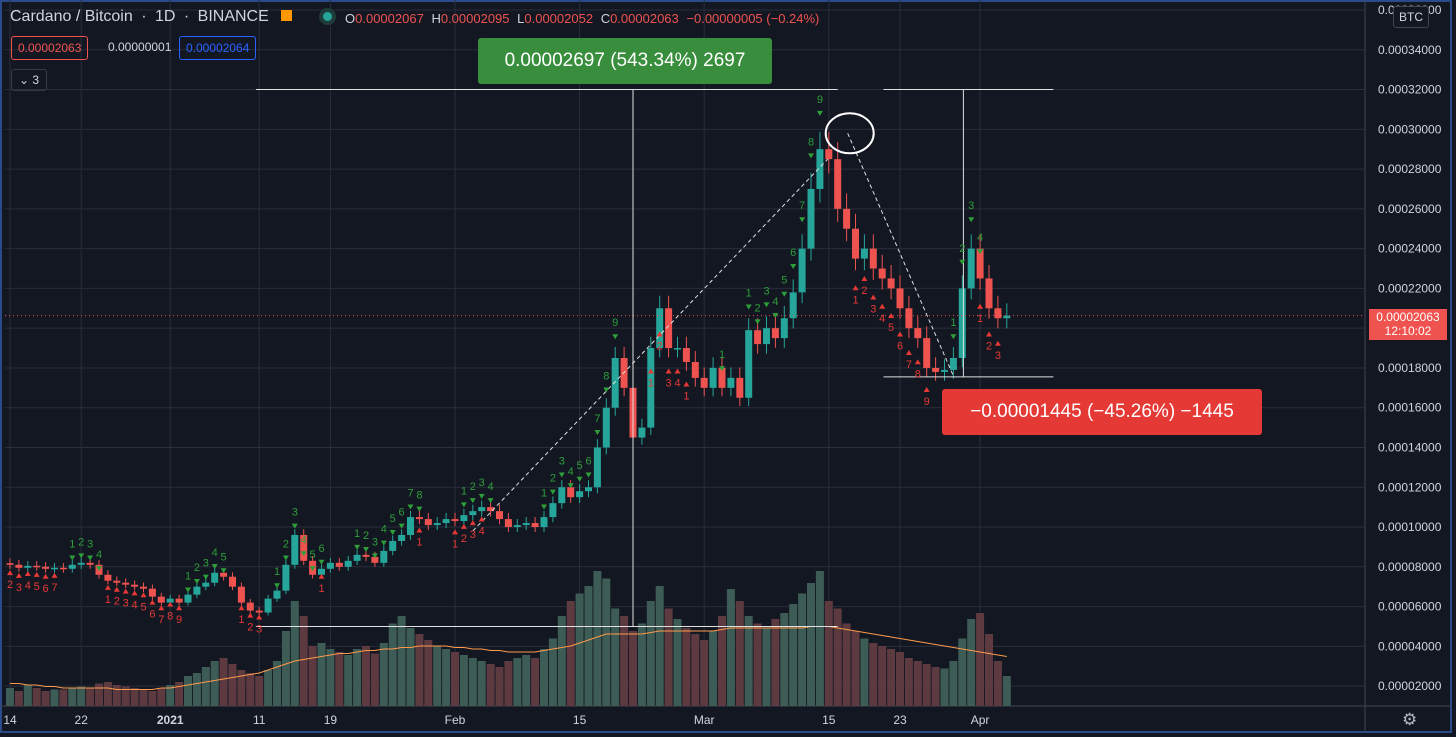  I want to click on fall-measure-label: −0.00001445 (−45.26%) −1445, so click(1102, 412).